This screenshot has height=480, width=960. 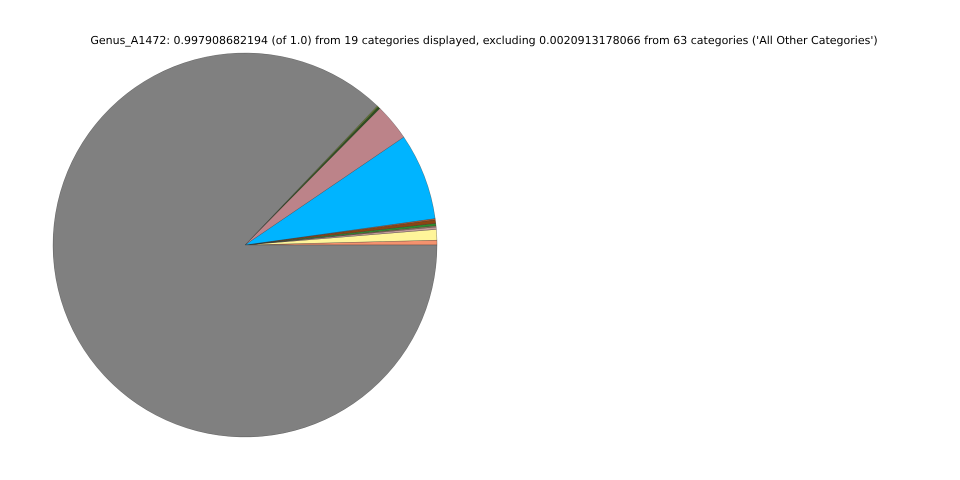 I want to click on text: Genus_A1472: 0.997908682194 (of 1.0) from 19 categories displayed, excluding 0.0020913178066 from 63 categories ('All Other Categories'), so click(x=484, y=40).